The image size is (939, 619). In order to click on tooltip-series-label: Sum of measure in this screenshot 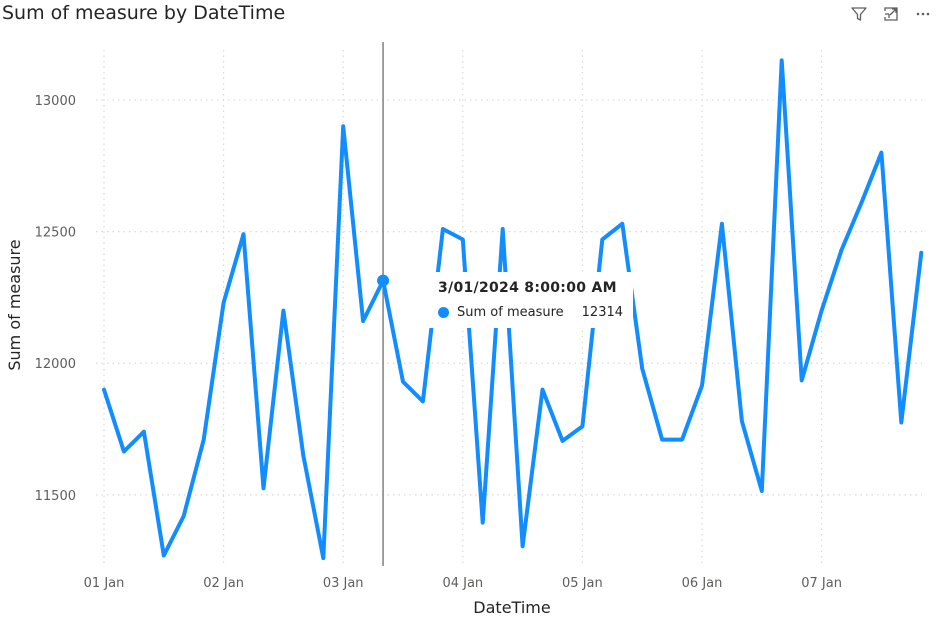, I will do `click(510, 312)`.